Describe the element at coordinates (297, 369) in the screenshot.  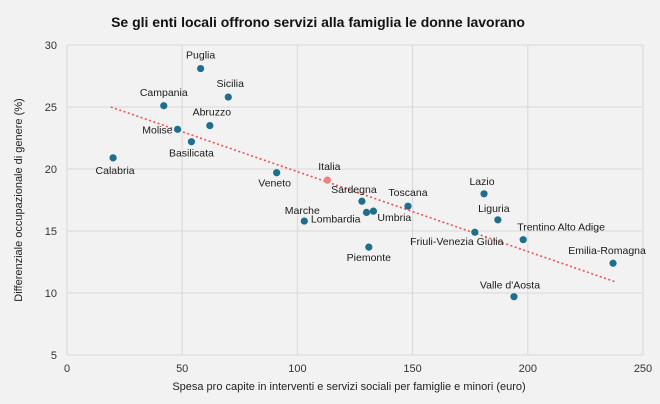
I see `x-tick-label: 100` at that location.